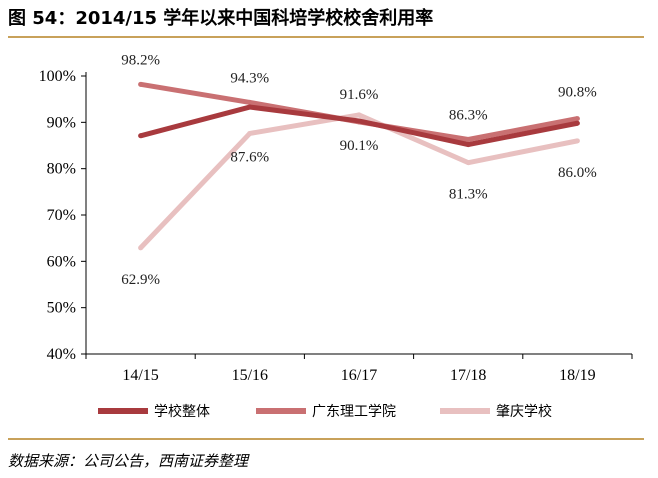  I want to click on chart-legend: 学校整体 广东理工学院 肇庆学校, so click(325, 411).